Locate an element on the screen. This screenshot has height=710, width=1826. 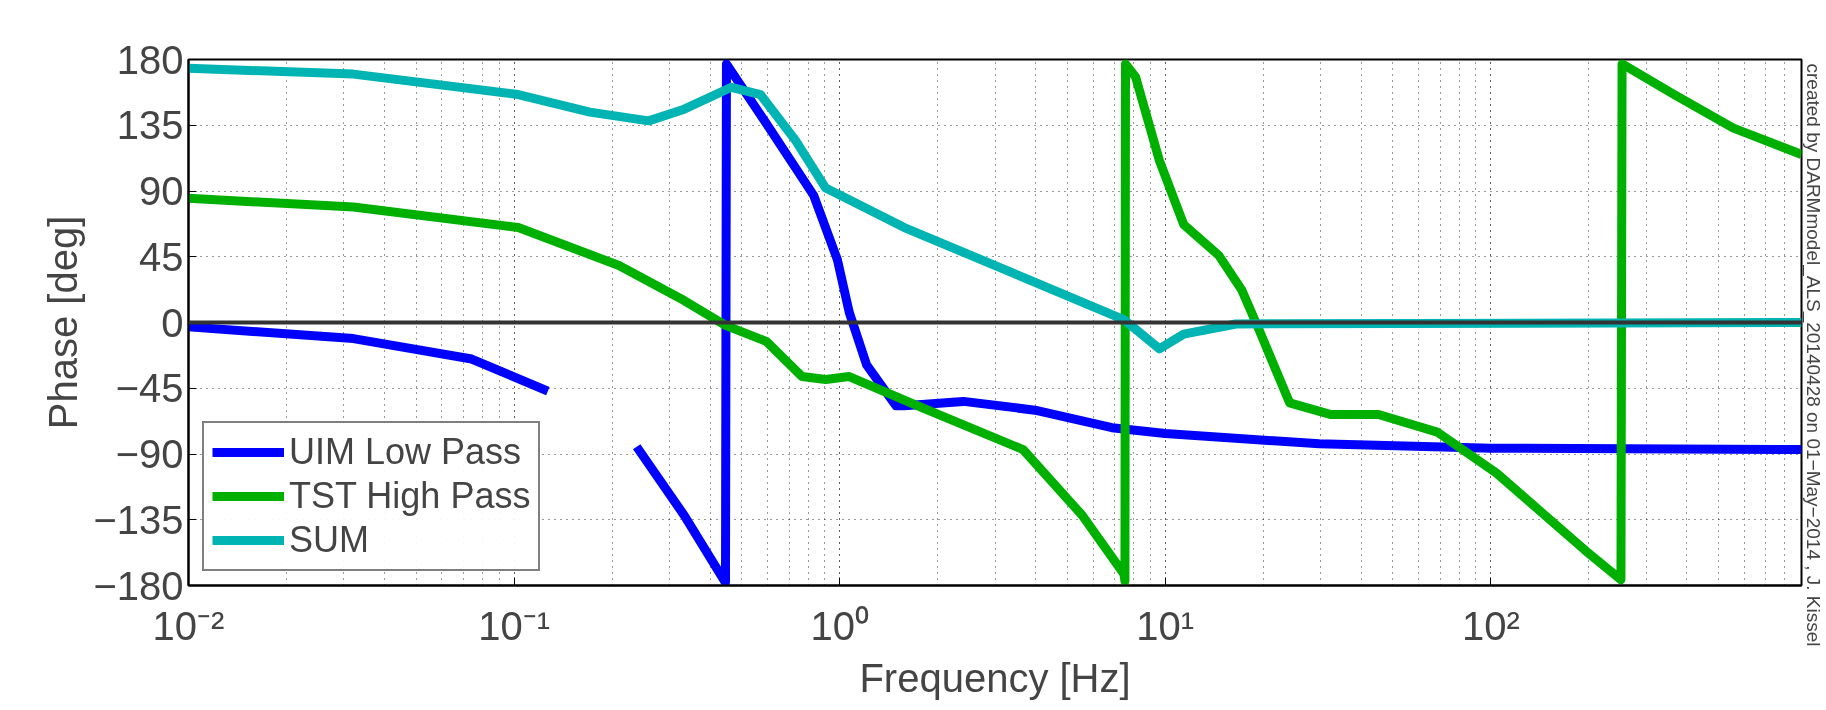
y-tick-label: −45 is located at coordinates (149, 388).